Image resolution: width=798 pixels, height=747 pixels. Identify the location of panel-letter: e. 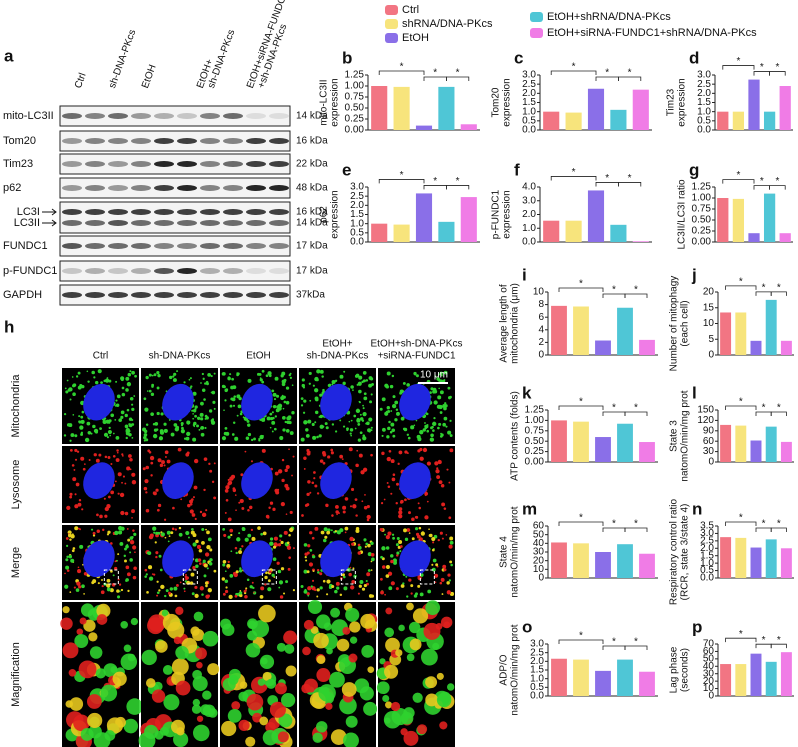
(346, 169).